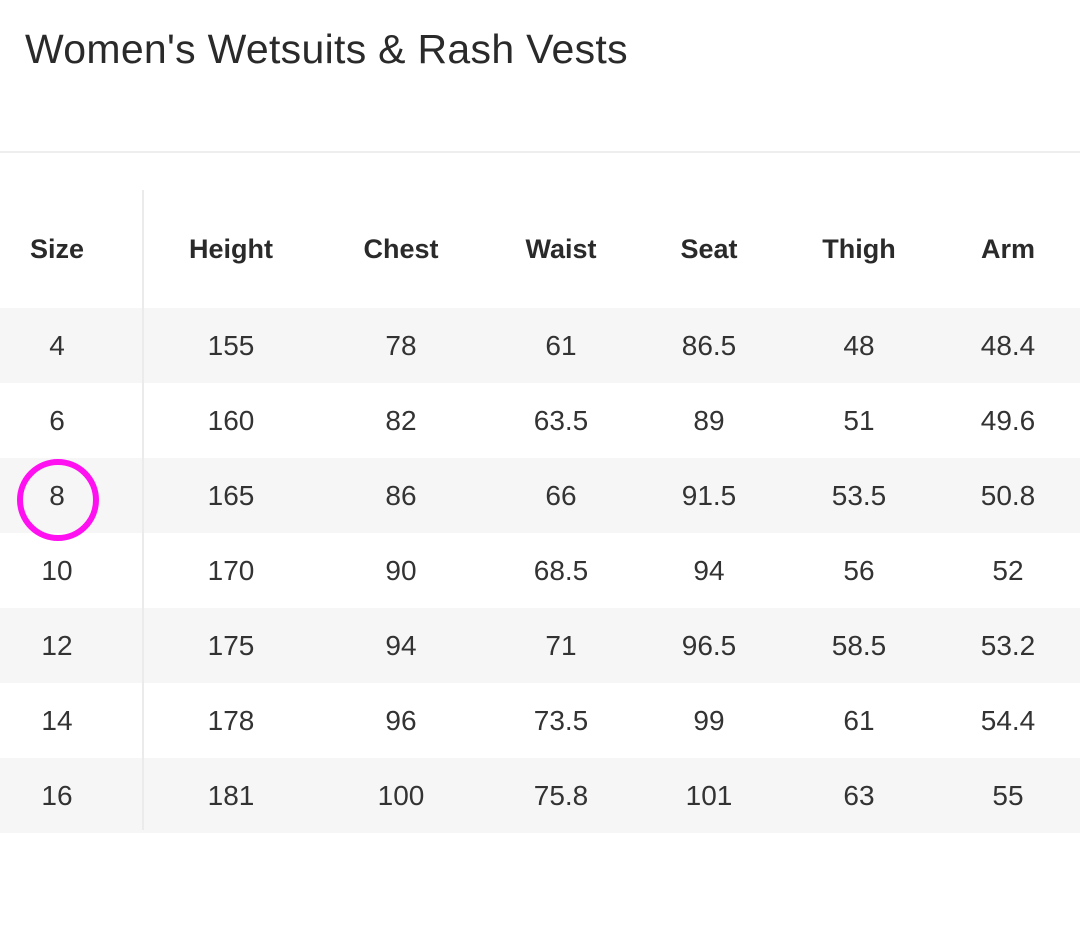 The height and width of the screenshot is (930, 1080). I want to click on column-header: Chest, so click(401, 248).